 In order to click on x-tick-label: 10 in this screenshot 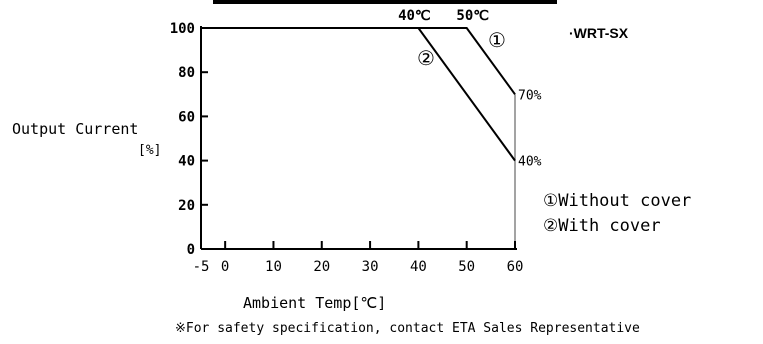, I will do `click(273, 267)`.